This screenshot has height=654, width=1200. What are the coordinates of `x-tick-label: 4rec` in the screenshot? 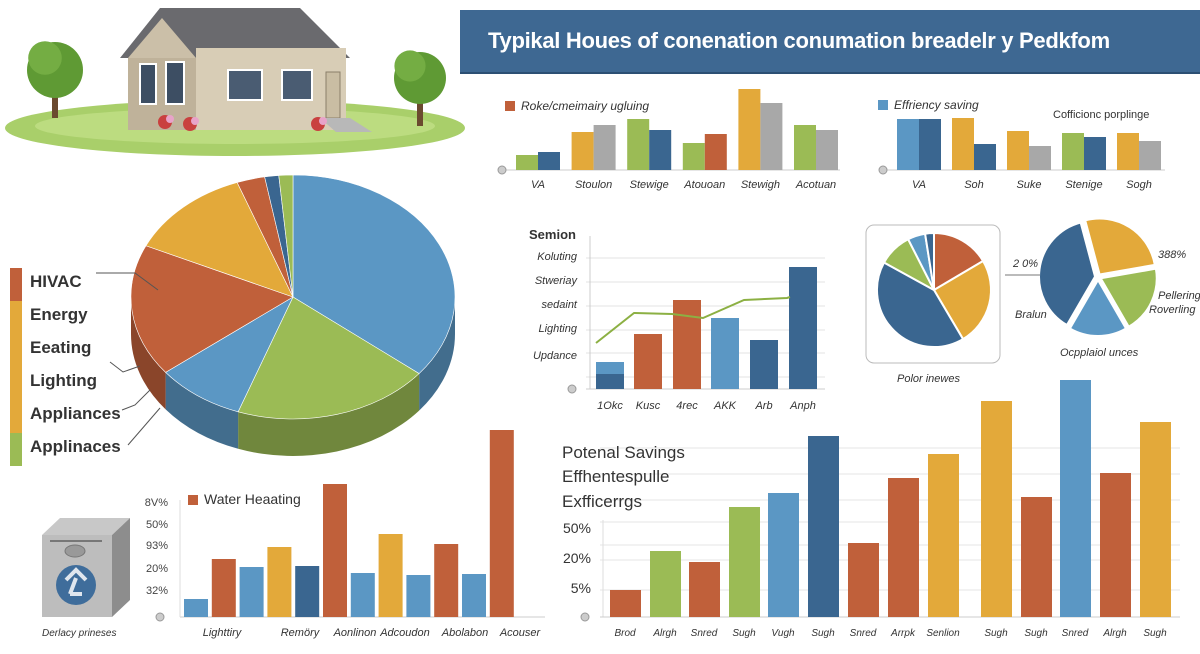 It's located at (687, 406).